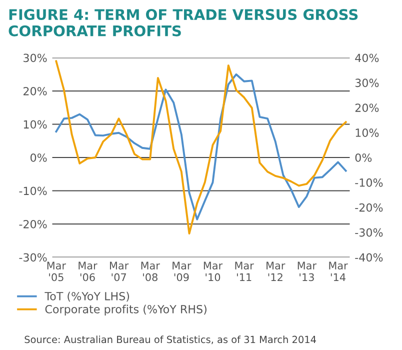 Image resolution: width=402 pixels, height=350 pixels. Describe the element at coordinates (244, 271) in the screenshot. I see `x-tick-label: Mar '11` at that location.